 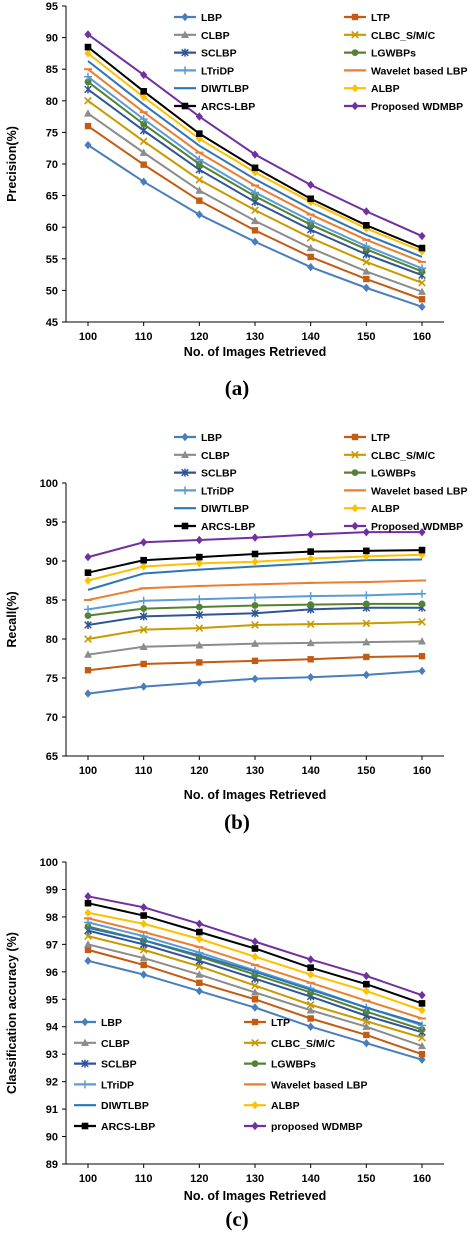 What do you see at coordinates (198, 18) in the screenshot?
I see `legend-entry-lbp: LBP` at bounding box center [198, 18].